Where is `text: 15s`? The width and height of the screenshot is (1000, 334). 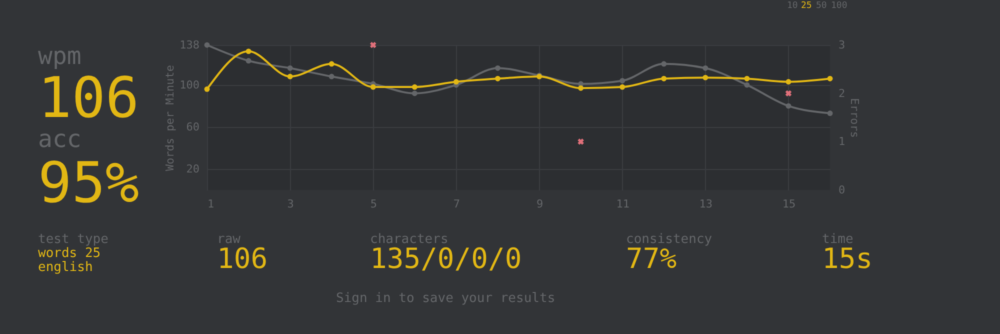 text: 15s is located at coordinates (847, 258).